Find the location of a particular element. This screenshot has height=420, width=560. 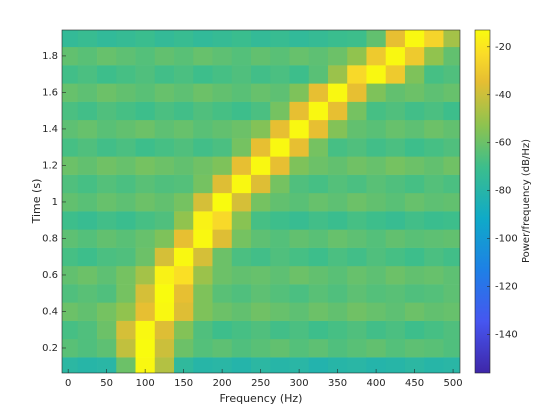

colorbar-tick-label: -120 is located at coordinates (506, 287).